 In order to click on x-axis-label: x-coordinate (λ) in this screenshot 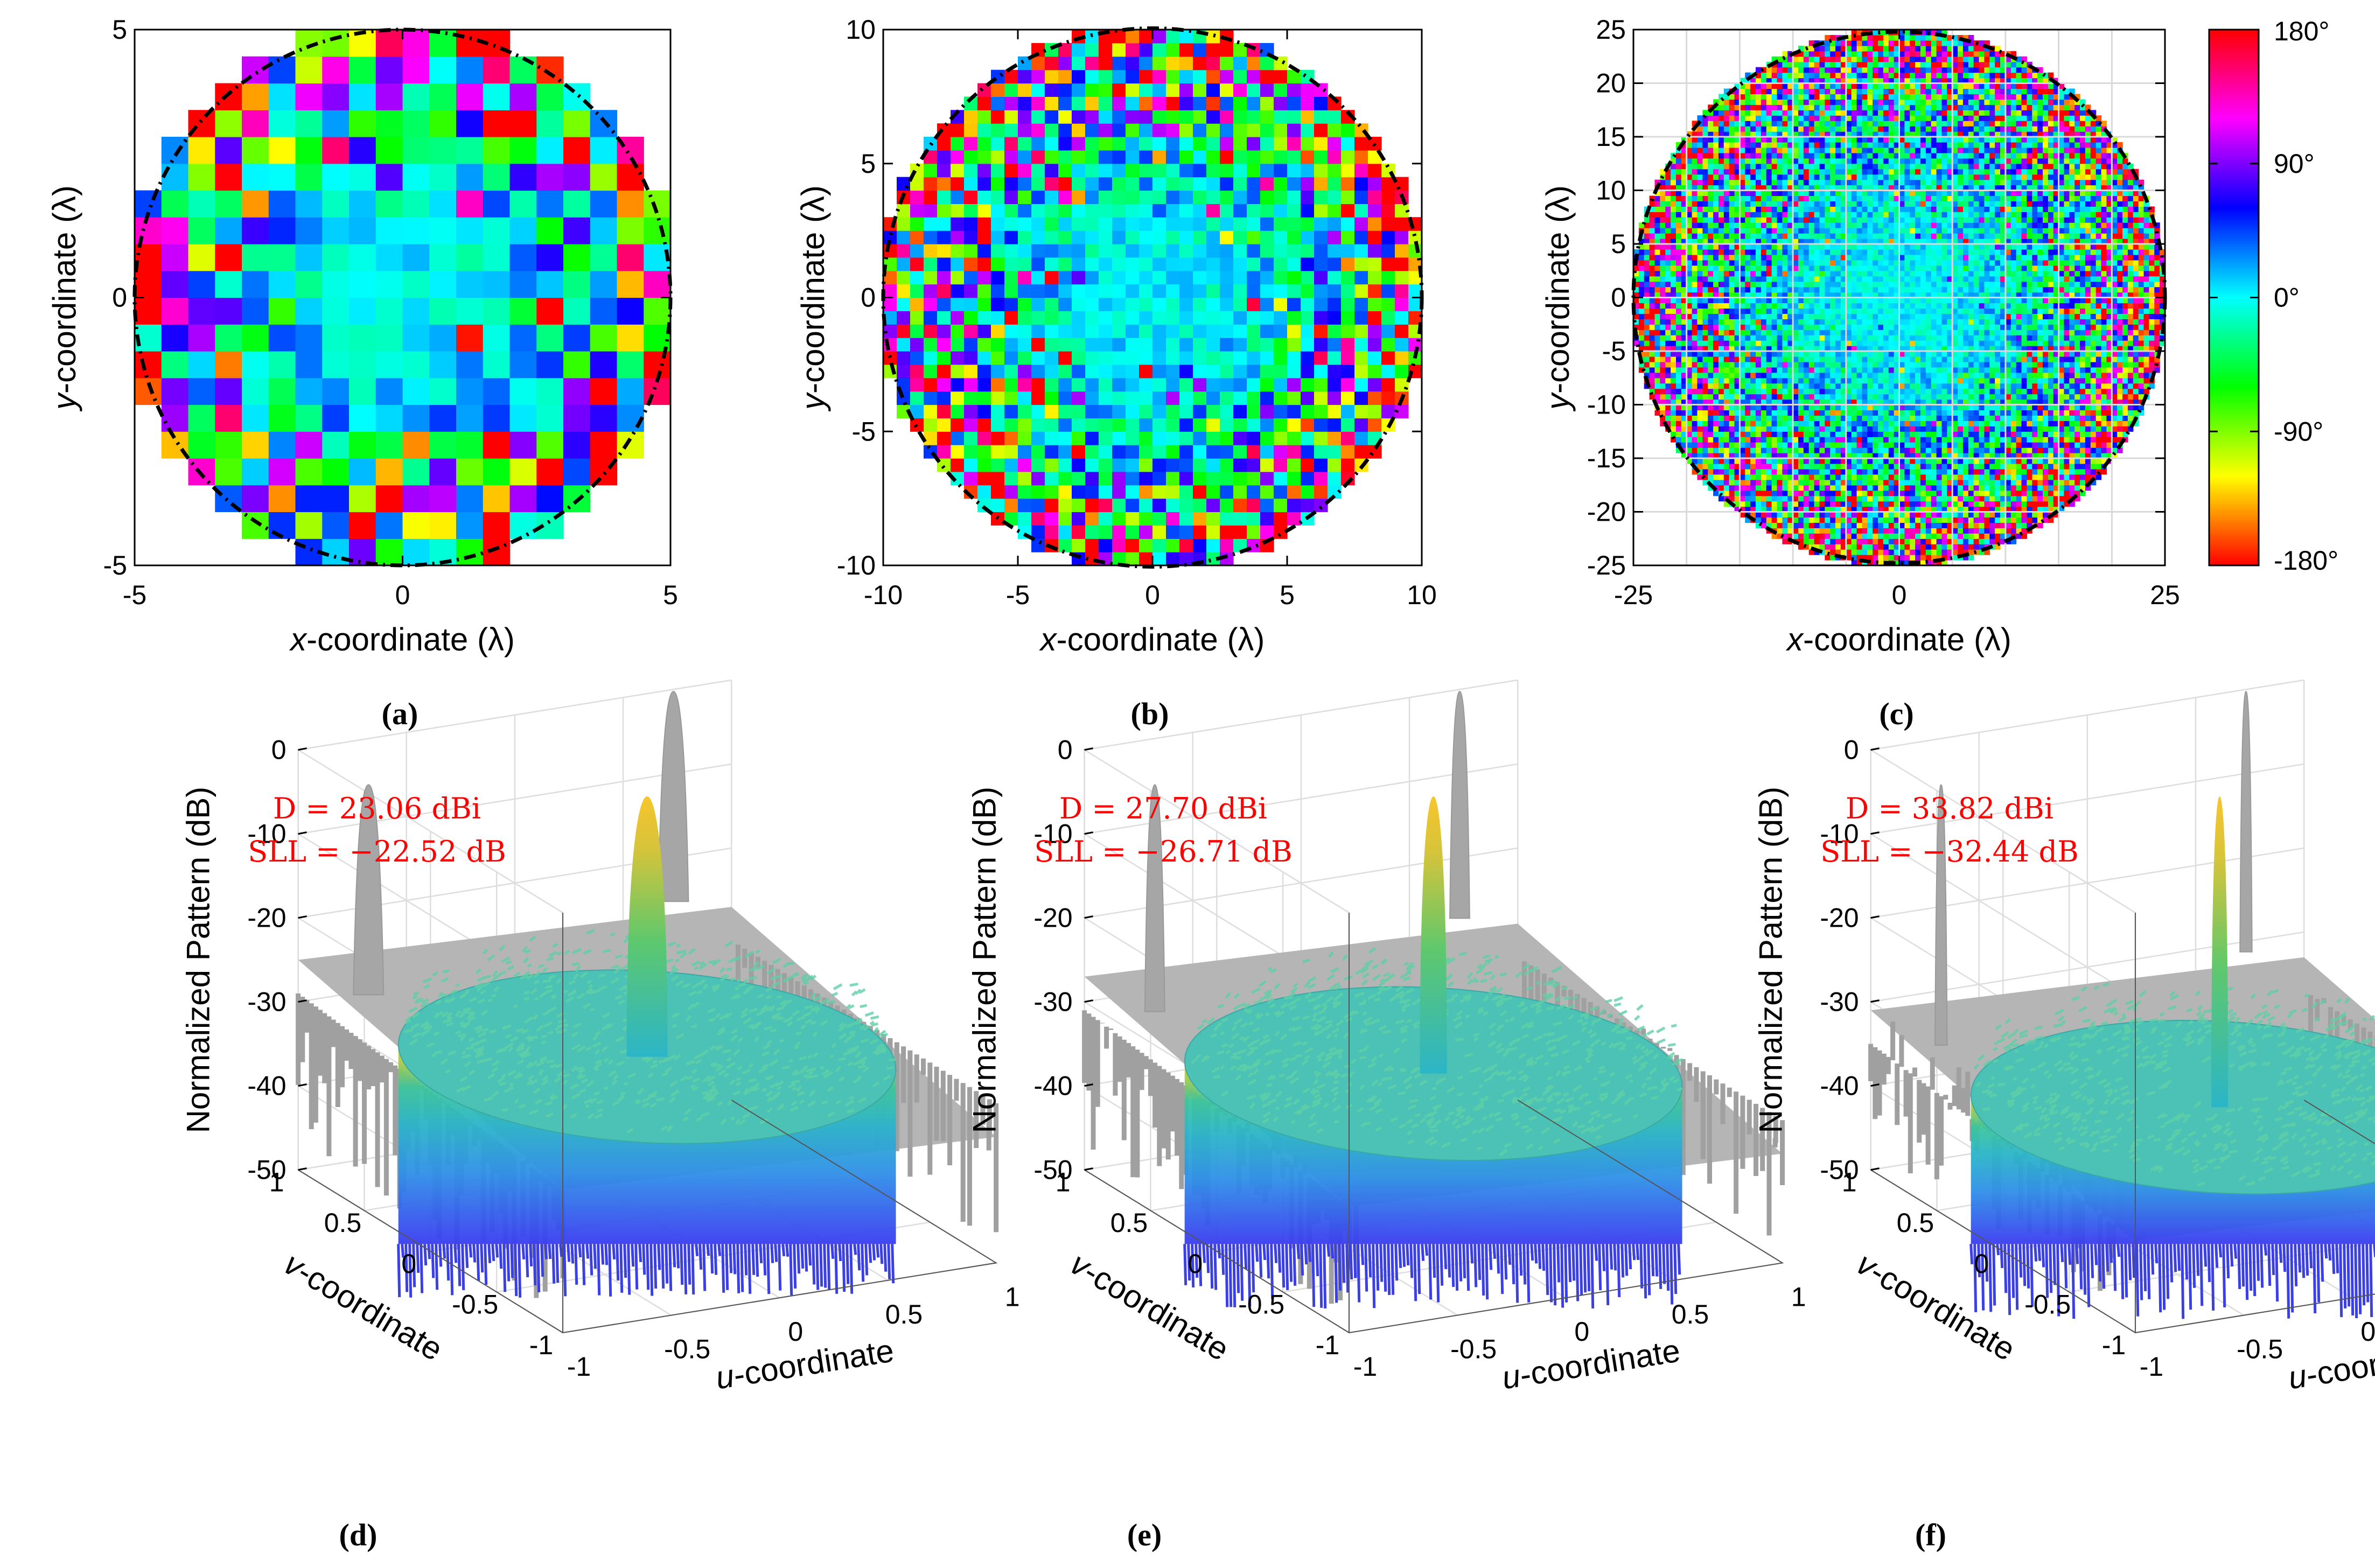, I will do `click(402, 639)`.